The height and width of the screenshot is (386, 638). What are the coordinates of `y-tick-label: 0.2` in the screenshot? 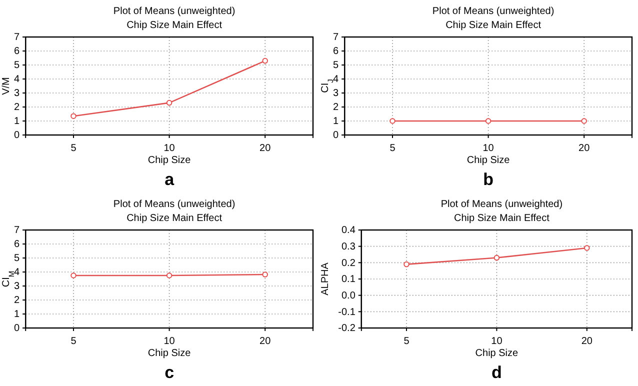 It's located at (348, 263).